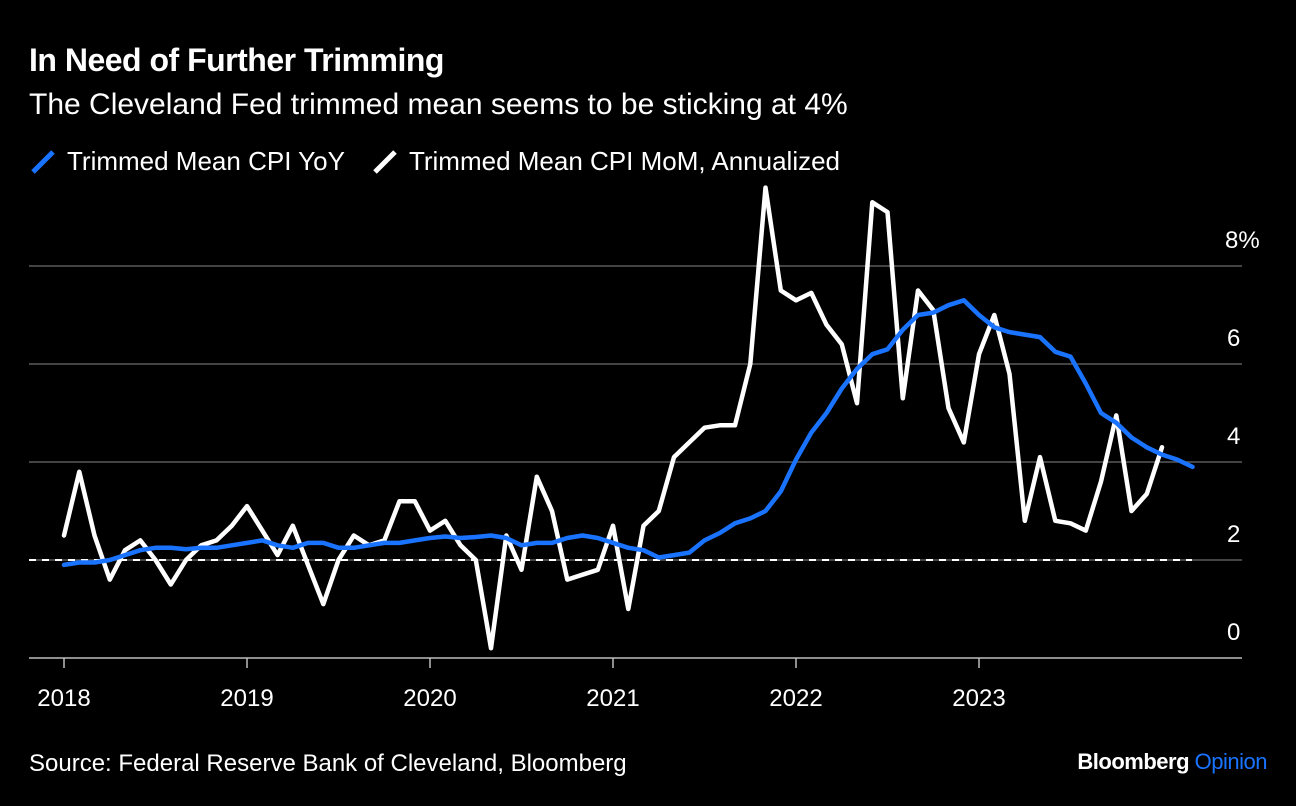 The image size is (1296, 806). I want to click on legend-swatch-yoy, so click(43, 161).